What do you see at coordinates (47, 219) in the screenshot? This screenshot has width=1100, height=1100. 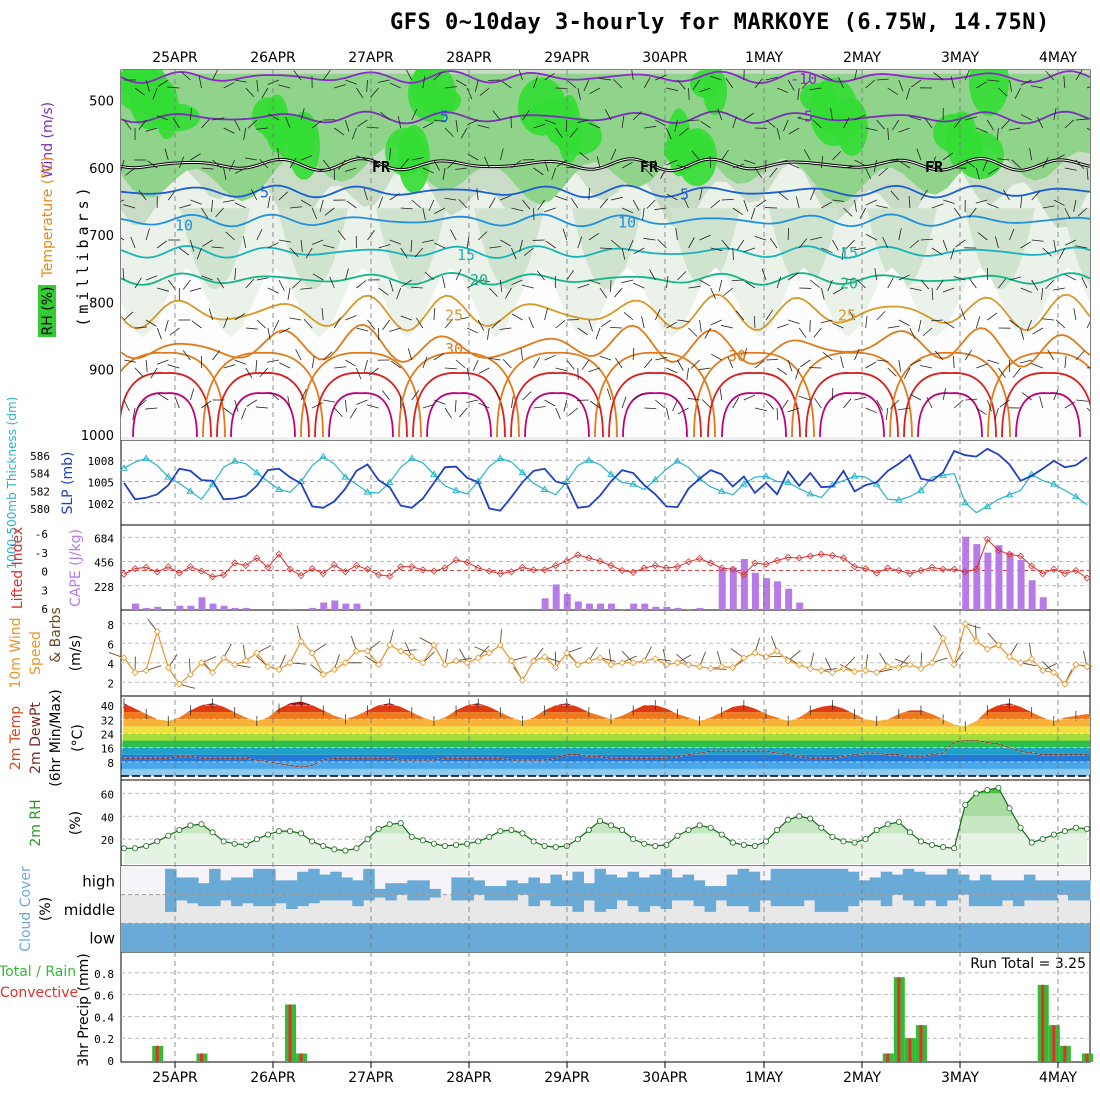 I see `upper-ylabel: Wind (m/s)Temperature (°C) RH (%)` at bounding box center [47, 219].